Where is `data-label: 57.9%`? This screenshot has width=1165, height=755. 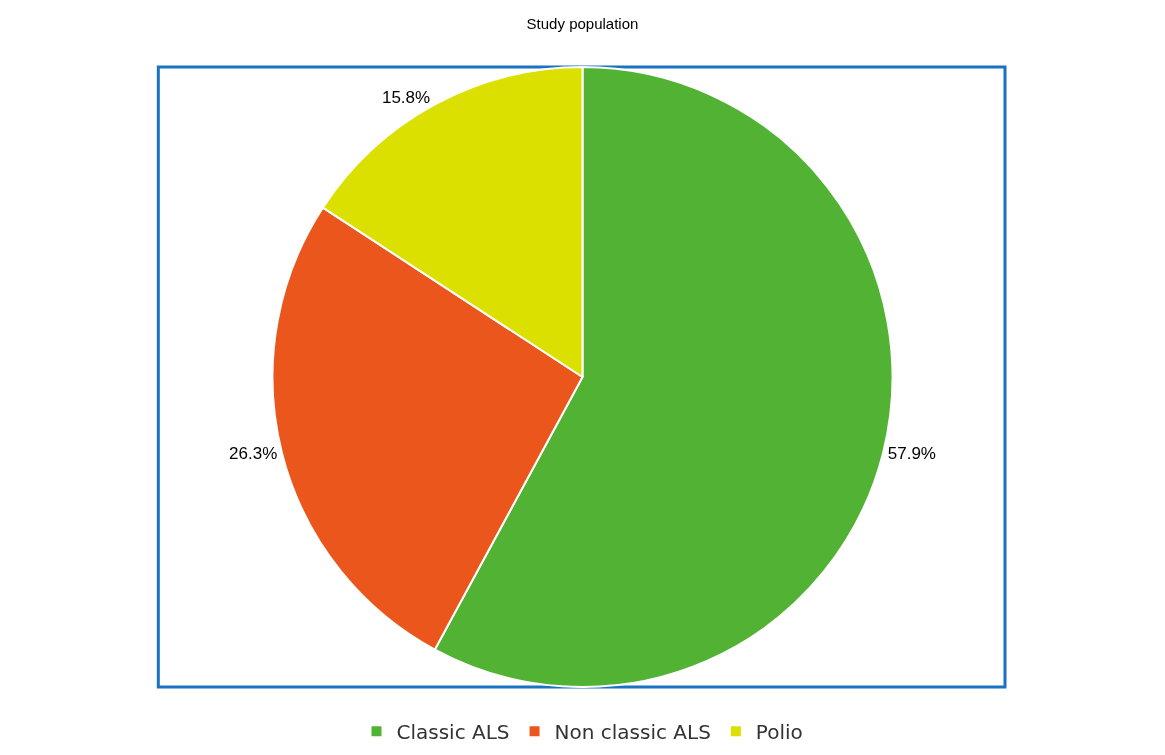
data-label: 57.9% is located at coordinates (911, 454).